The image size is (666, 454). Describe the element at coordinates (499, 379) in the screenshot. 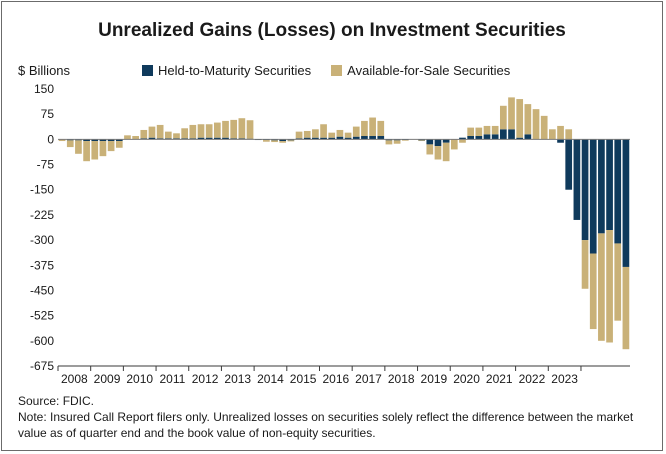

I see `x-tick-label: 2021` at that location.